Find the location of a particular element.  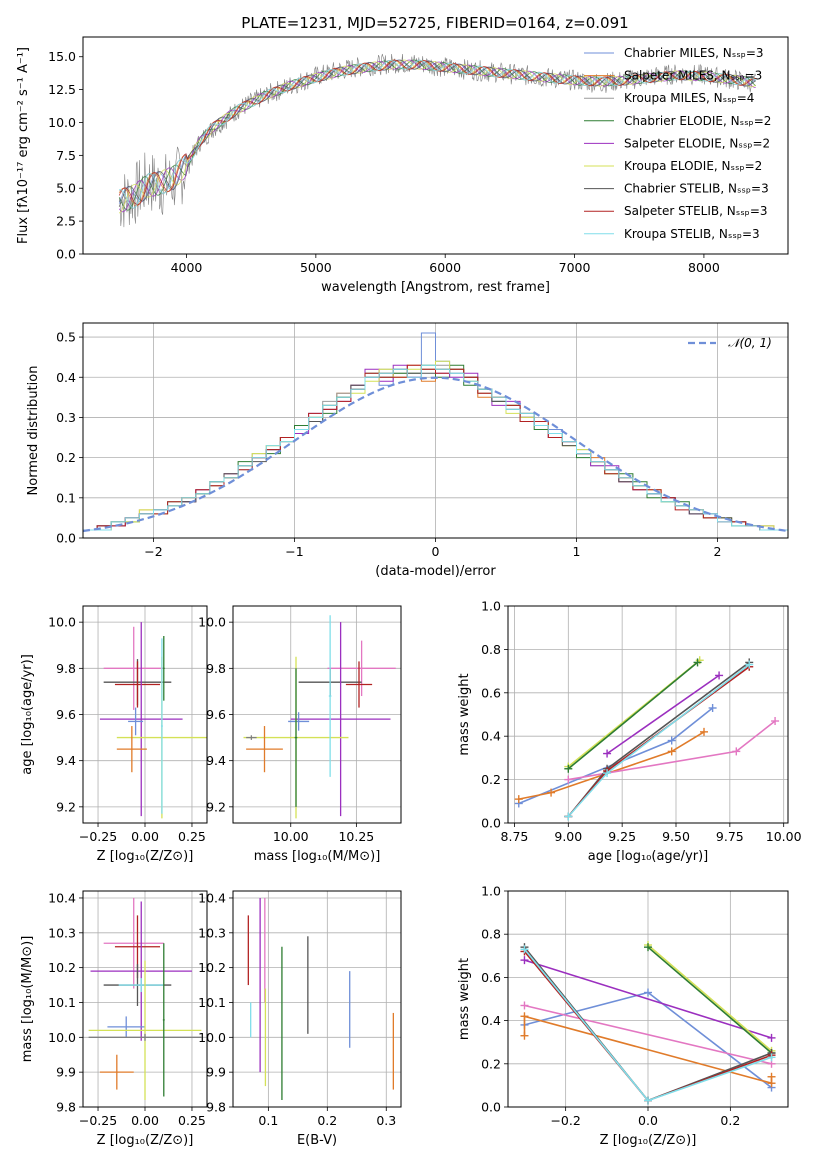

x-tick-label: −1 is located at coordinates (294, 551).